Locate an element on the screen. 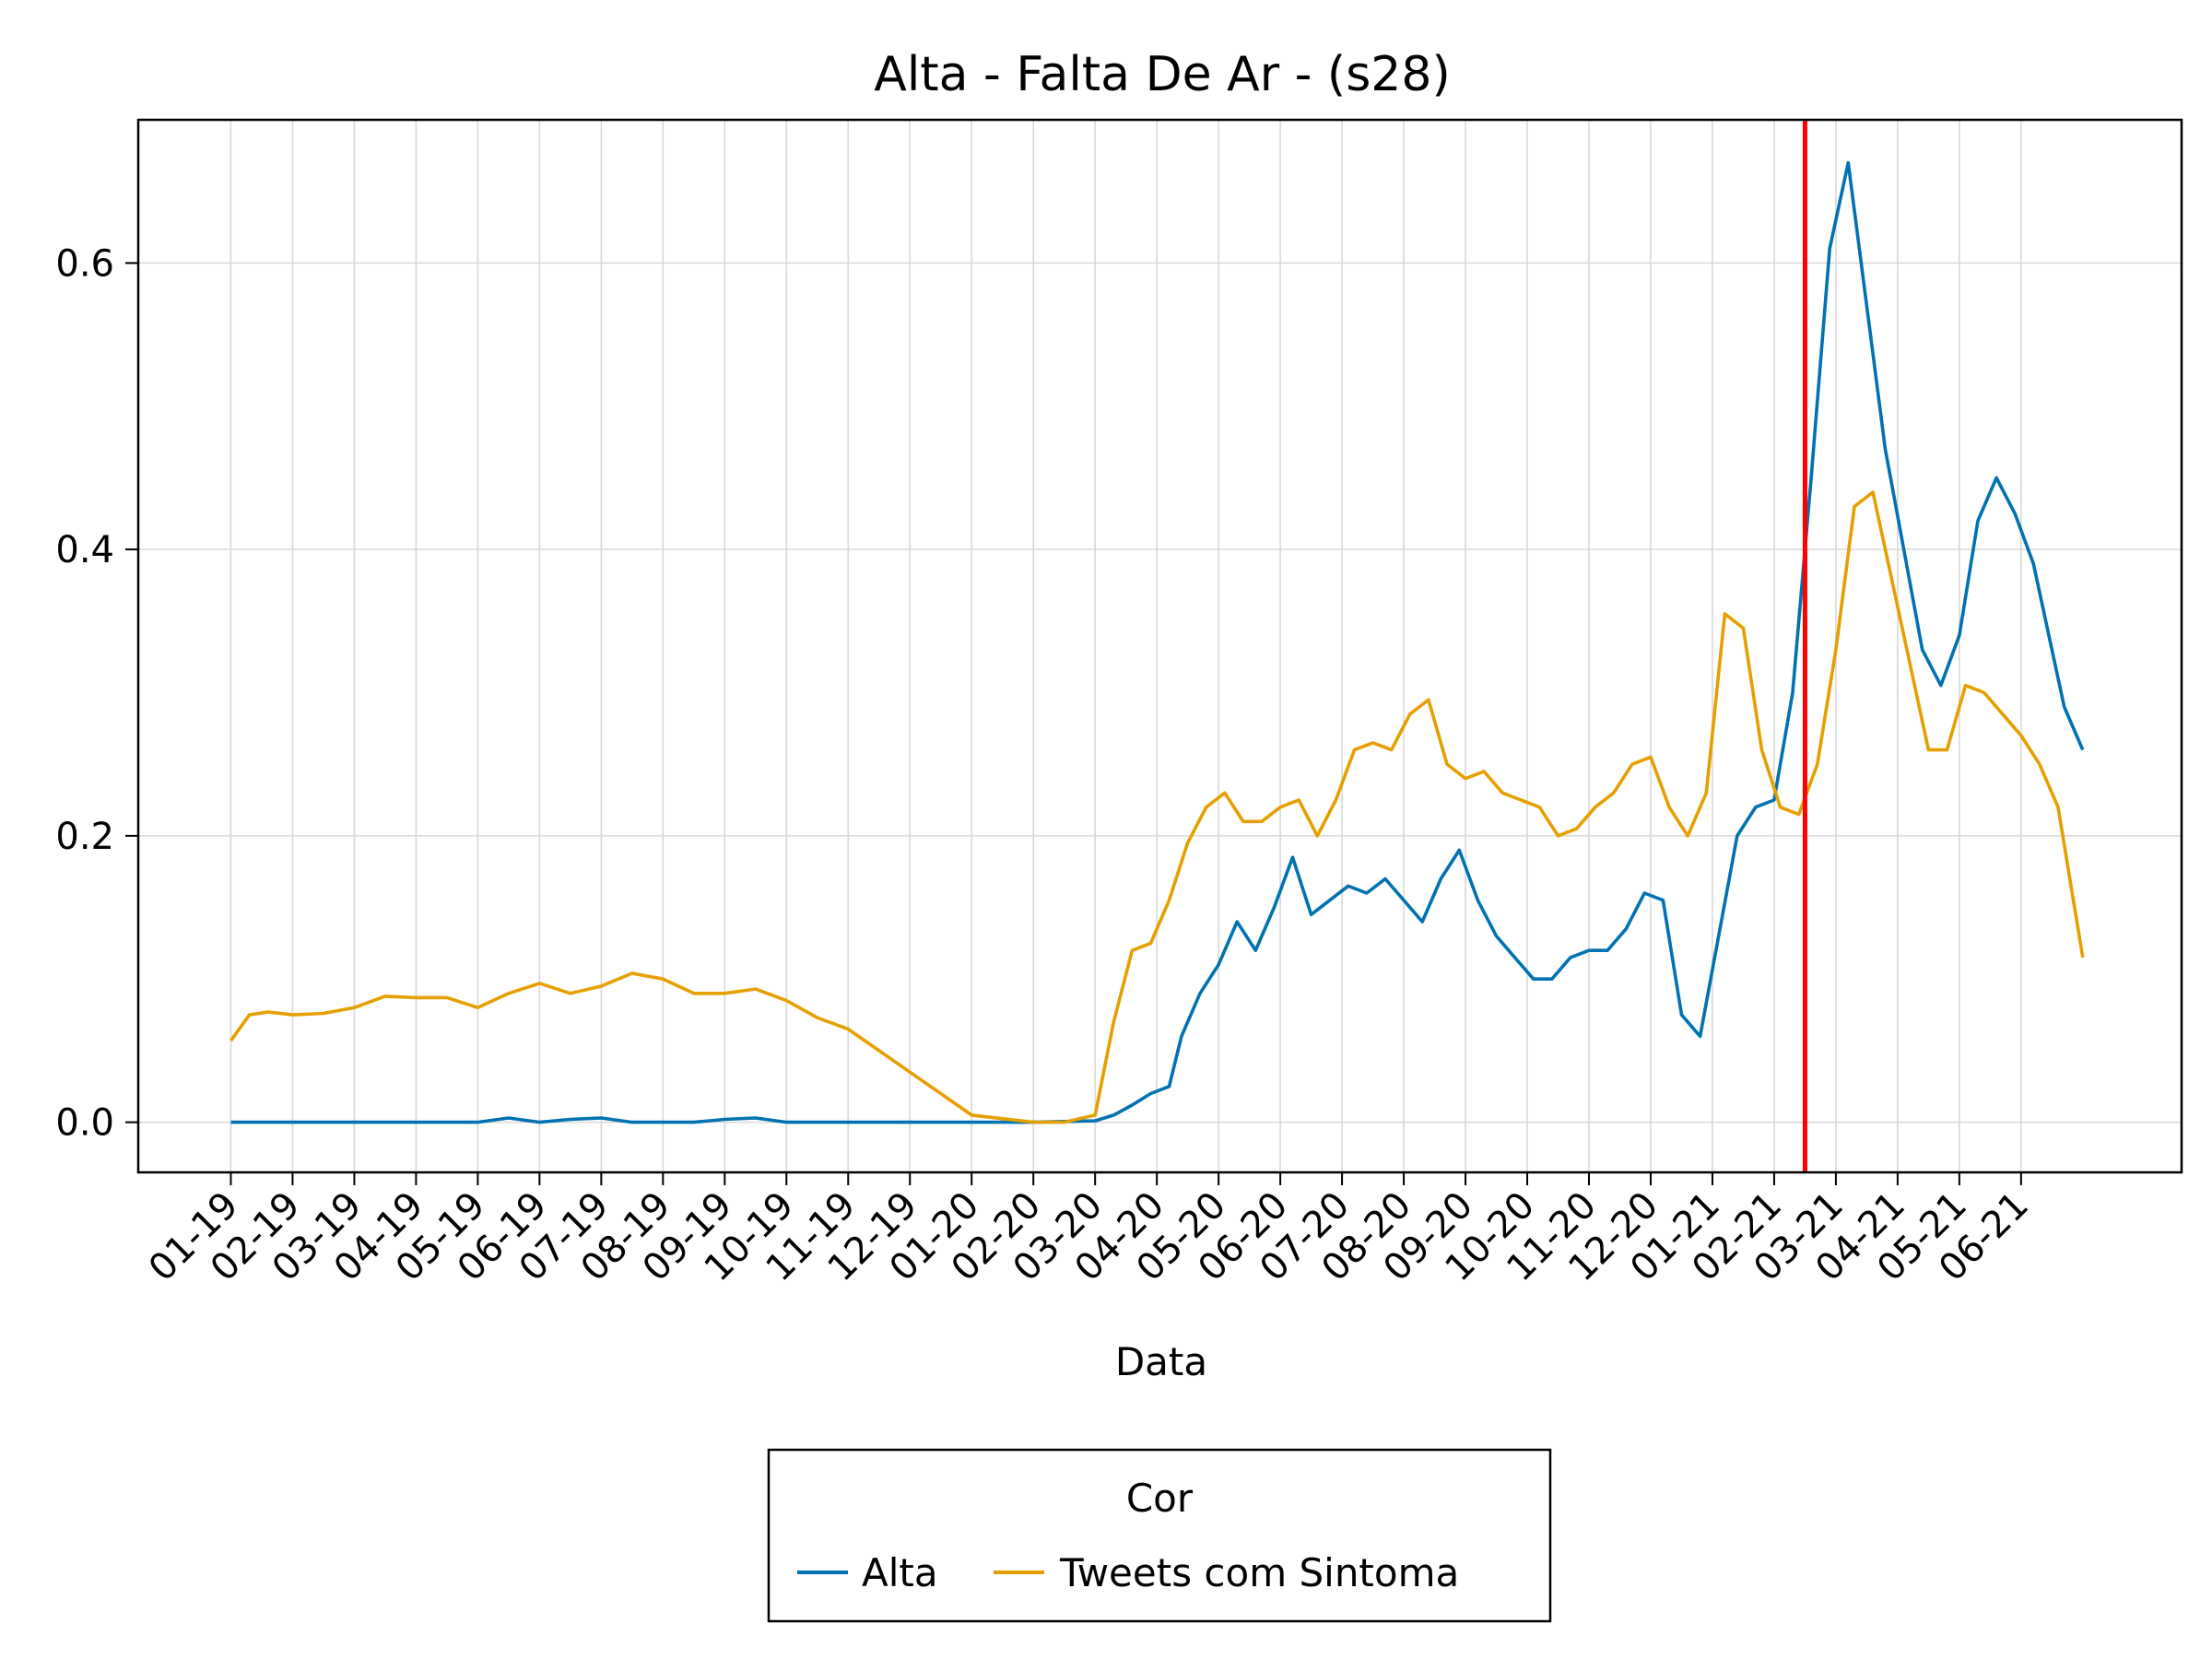 The width and height of the screenshot is (2212, 1659). y-tick-label: 0.0 is located at coordinates (84, 1123).